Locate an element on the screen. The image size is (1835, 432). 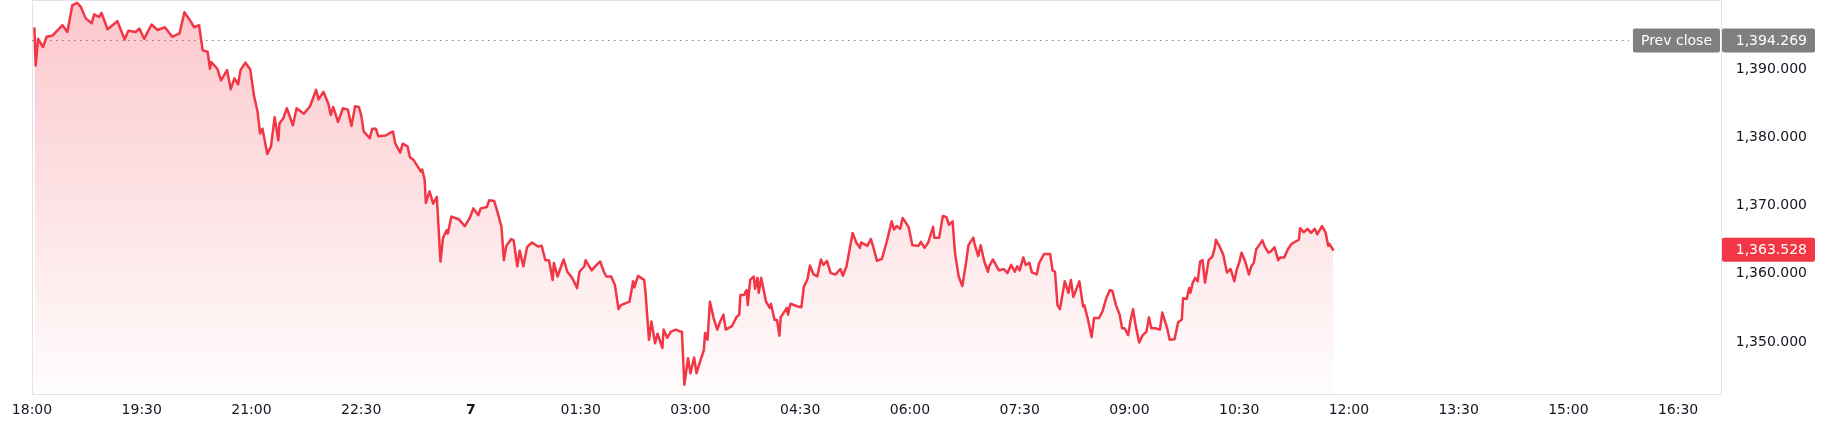
text: 1,363.528 is located at coordinates (1771, 249).